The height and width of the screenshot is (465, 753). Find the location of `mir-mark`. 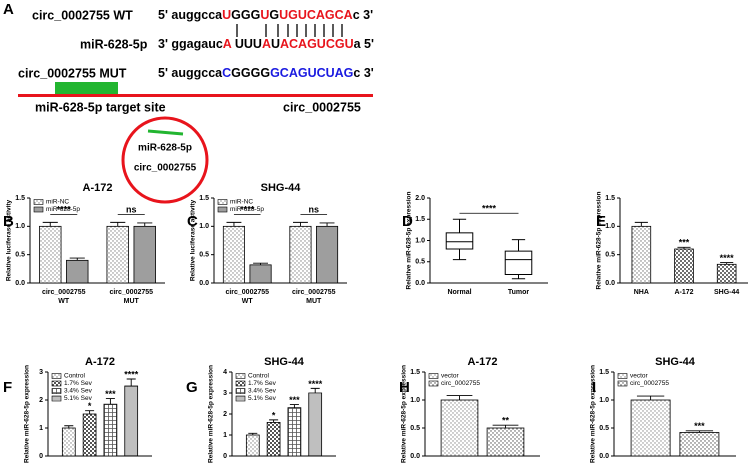

mir-mark is located at coordinates (165, 132).